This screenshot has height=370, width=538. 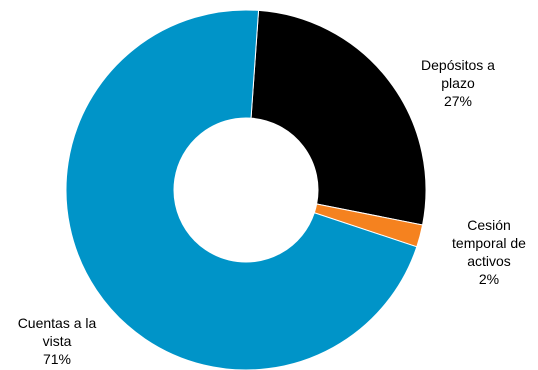 I want to click on slice-label-1: Cesión temporal de activos 2%, so click(x=489, y=252).